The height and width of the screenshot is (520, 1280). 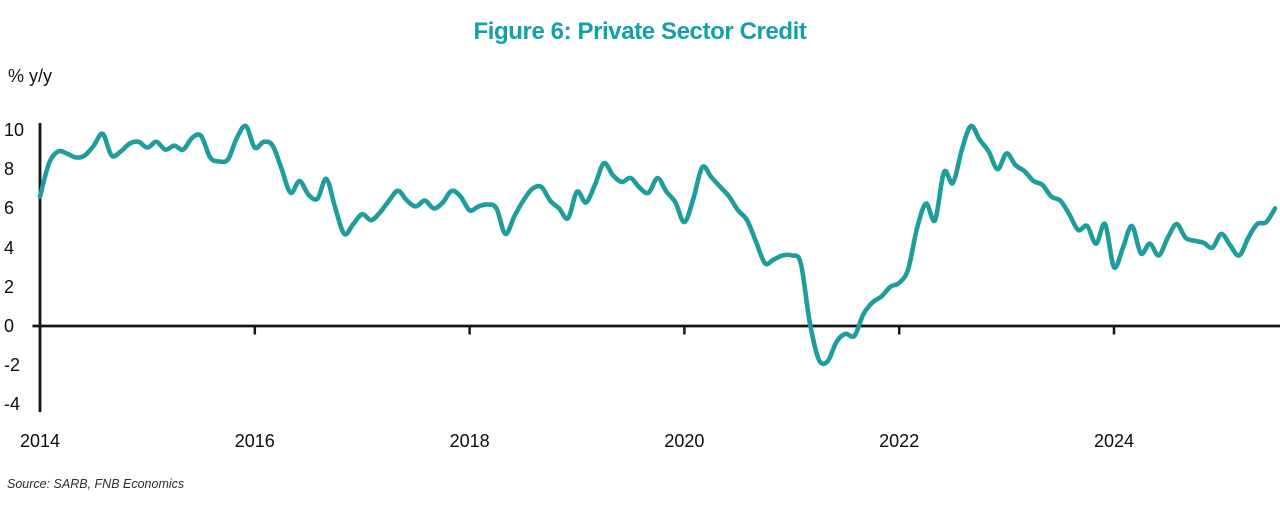 I want to click on y-tick-label: 4, so click(x=9, y=247).